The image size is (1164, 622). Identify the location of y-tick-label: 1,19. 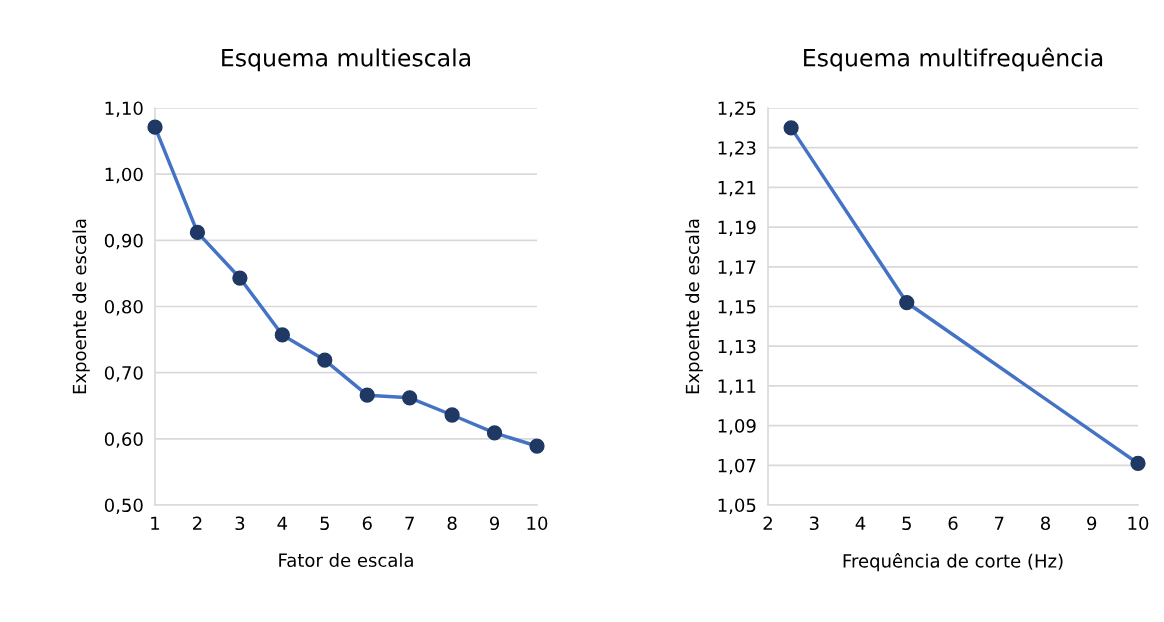
(737, 228).